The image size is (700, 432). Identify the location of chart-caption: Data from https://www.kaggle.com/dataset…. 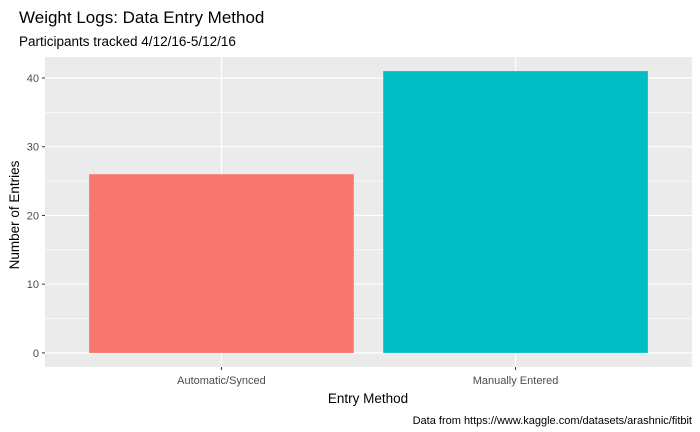
(552, 421).